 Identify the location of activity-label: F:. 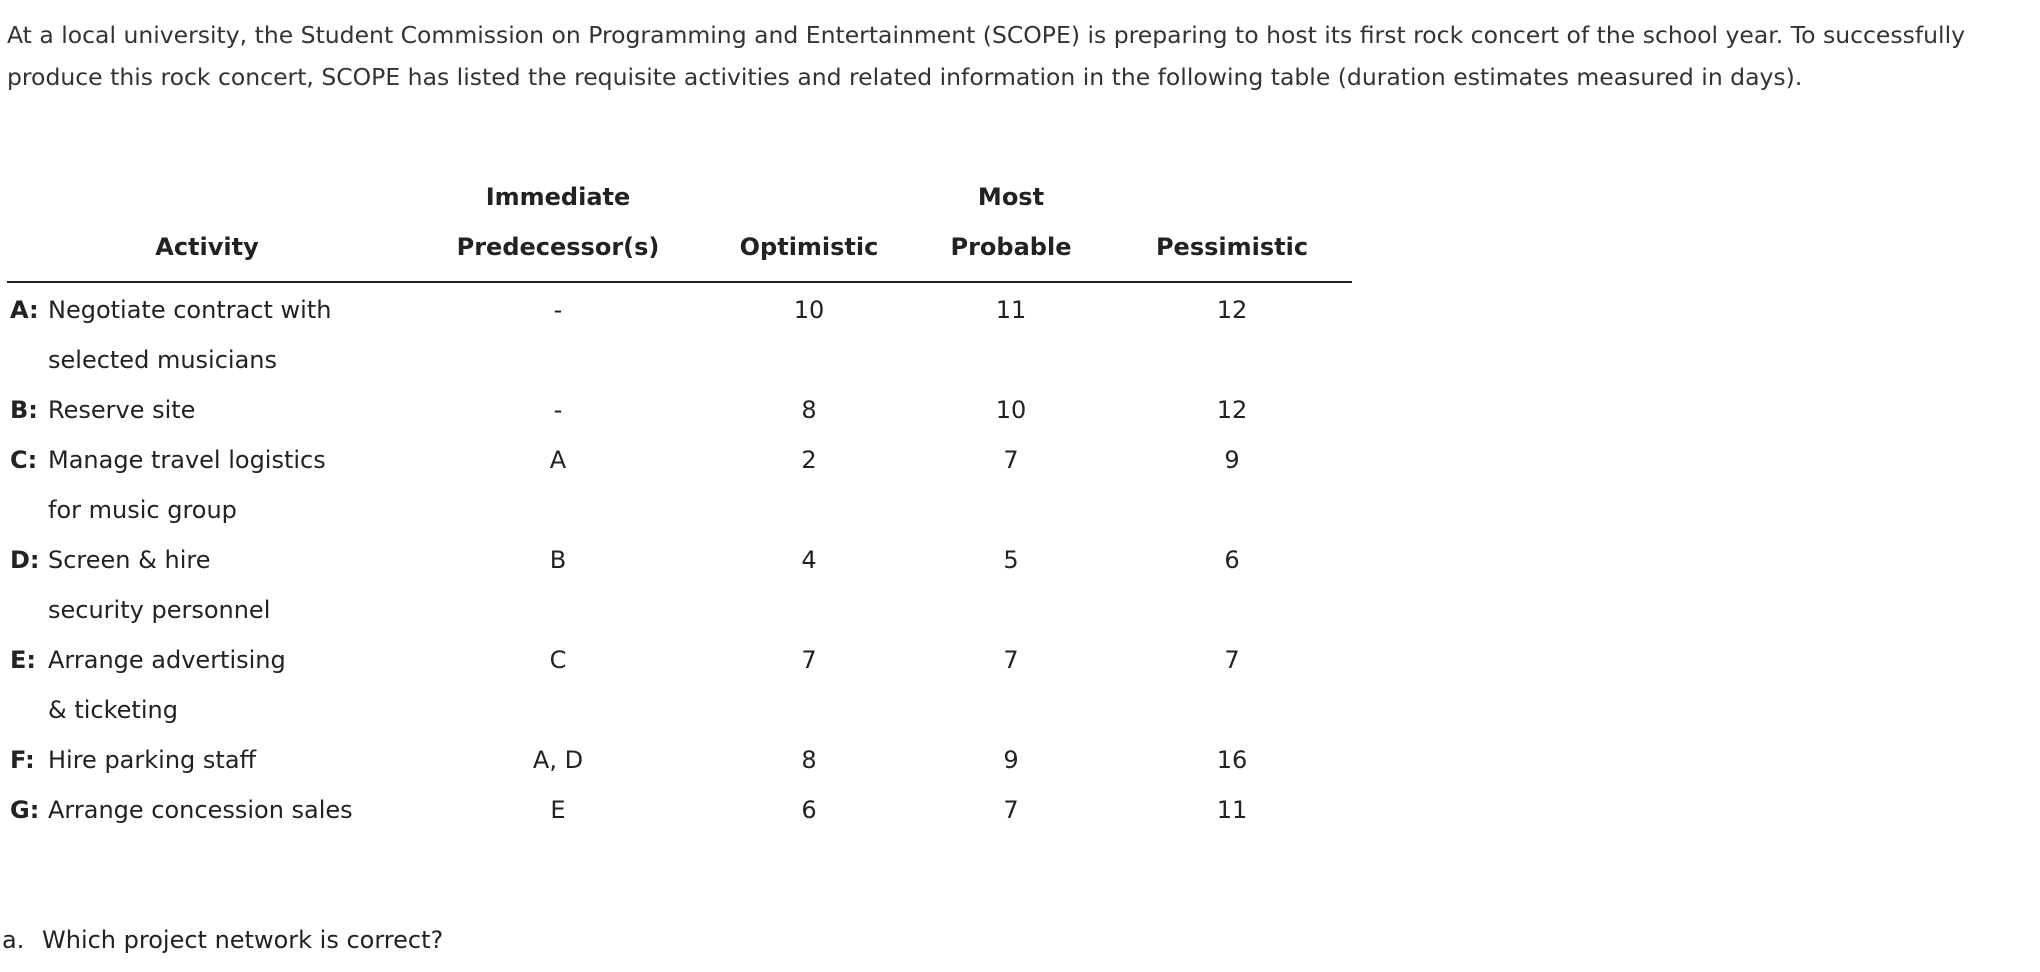
(22, 760).